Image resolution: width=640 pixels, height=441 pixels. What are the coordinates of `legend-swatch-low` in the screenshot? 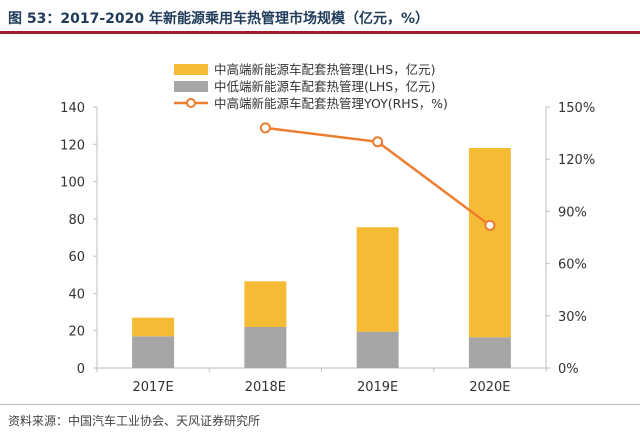 It's located at (191, 86).